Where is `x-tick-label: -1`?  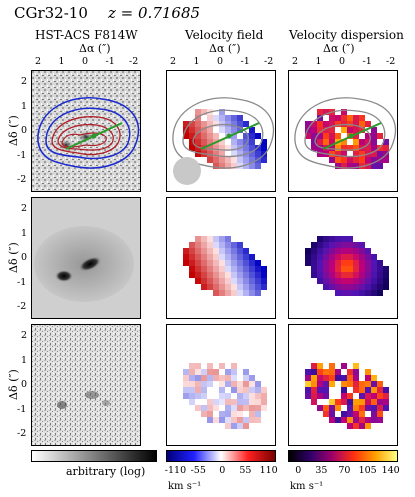 x-tick-label: -1 is located at coordinates (110, 61).